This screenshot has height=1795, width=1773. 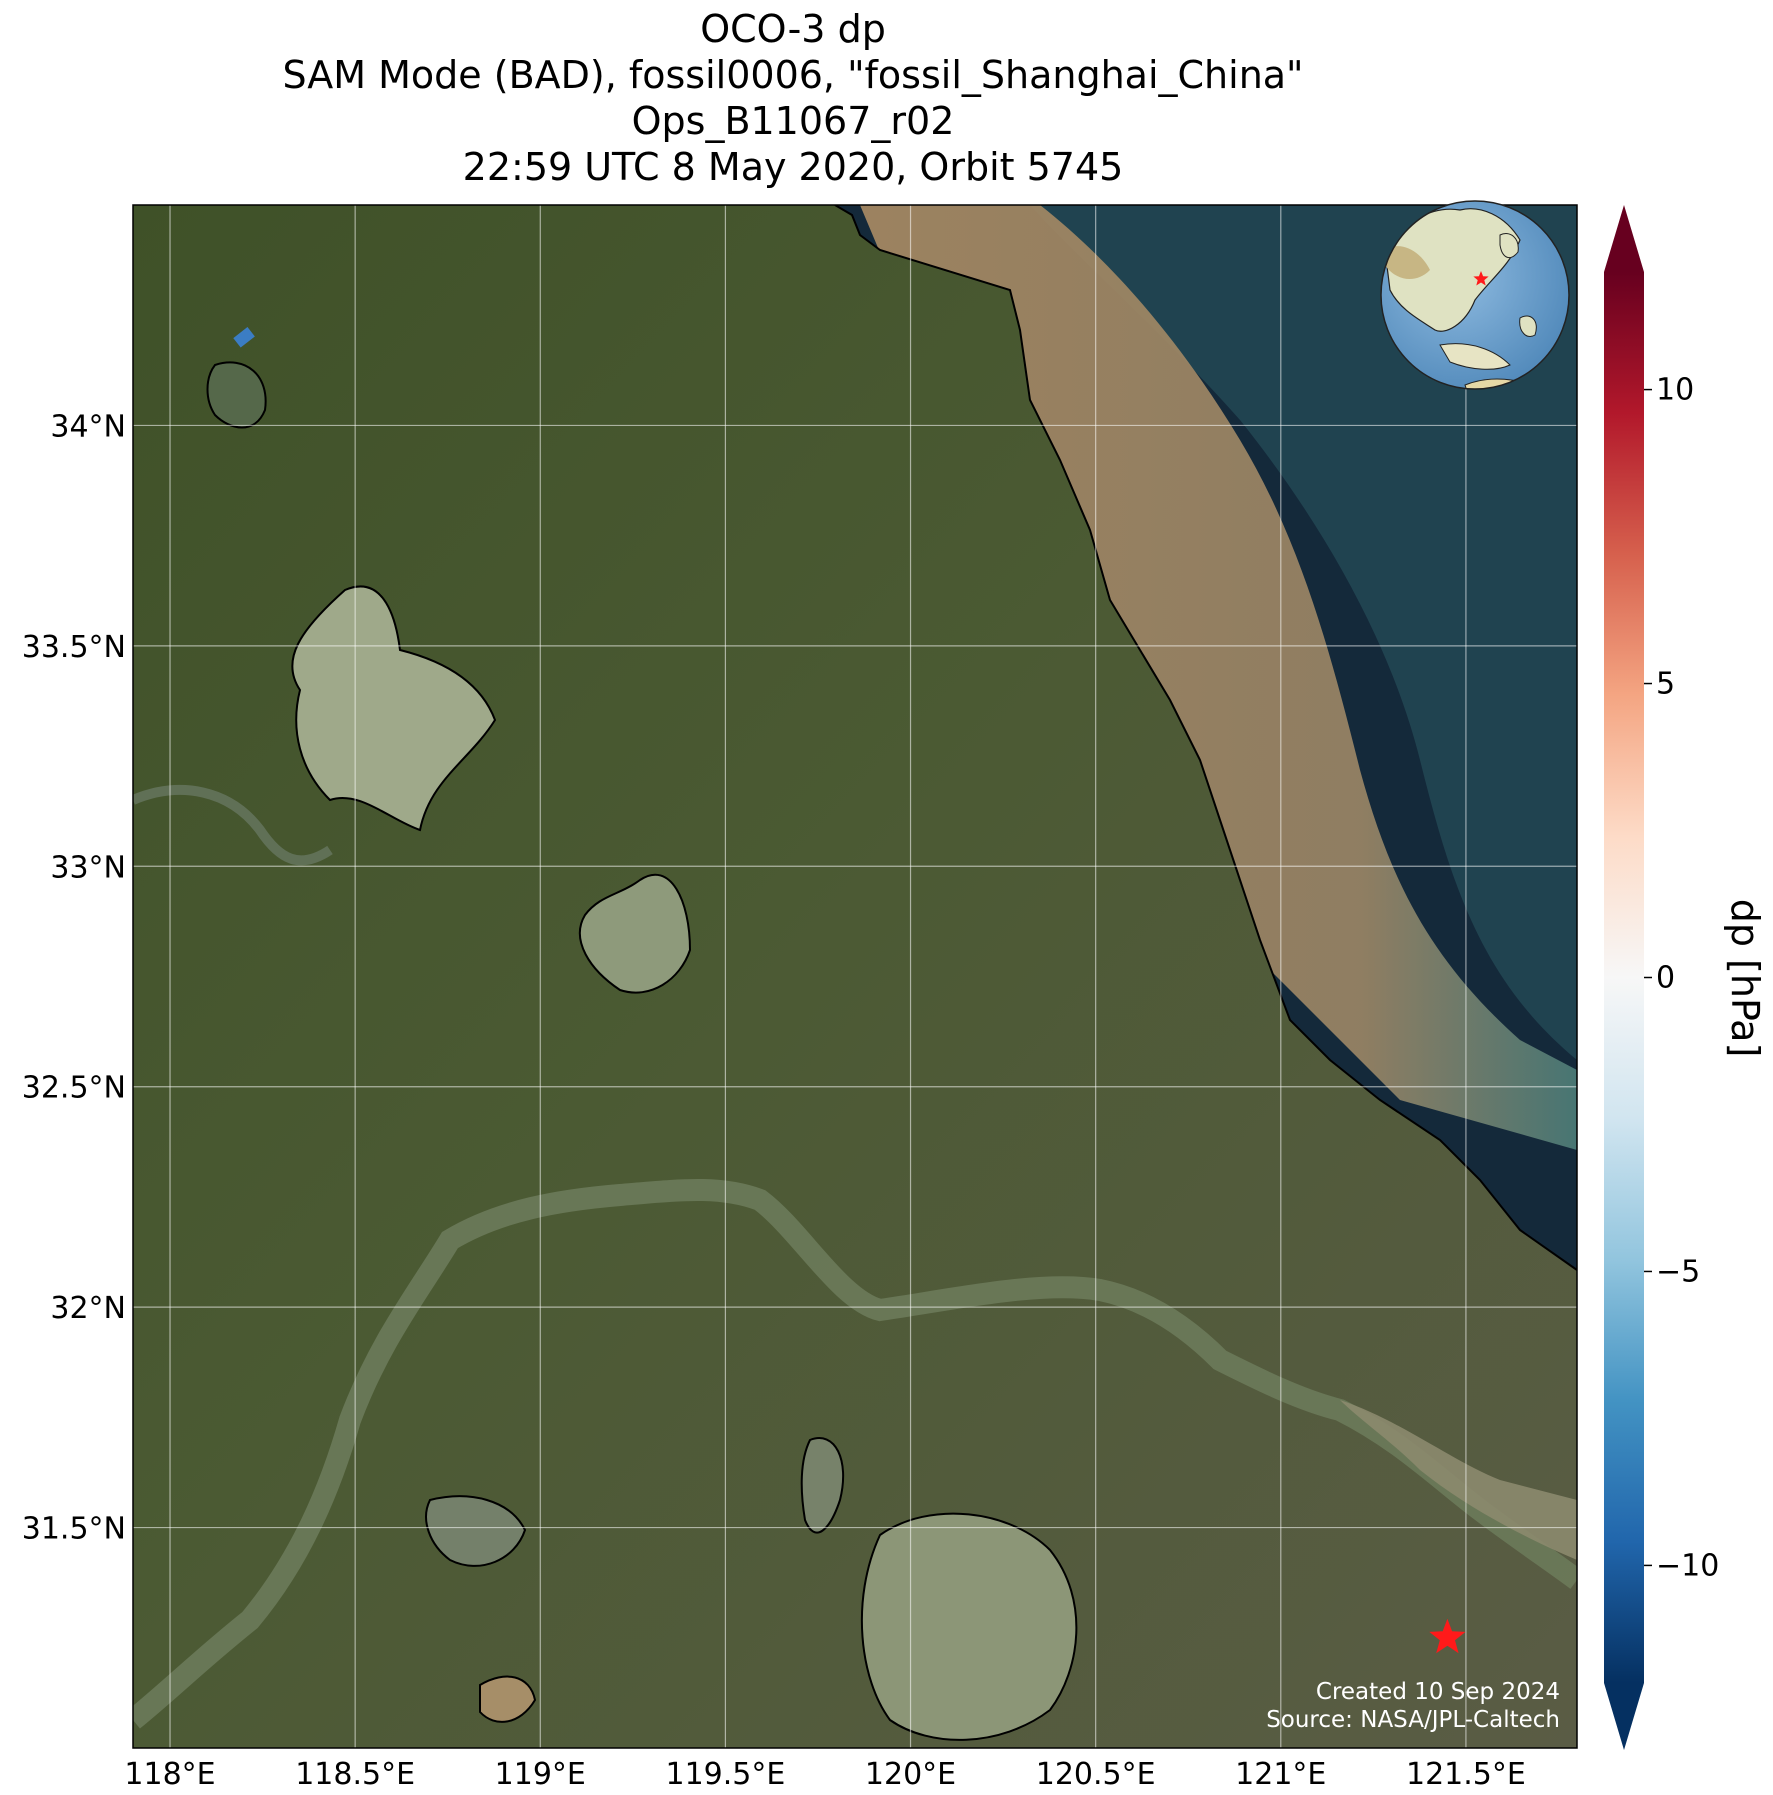 I want to click on lake-northwest, so click(x=236, y=395).